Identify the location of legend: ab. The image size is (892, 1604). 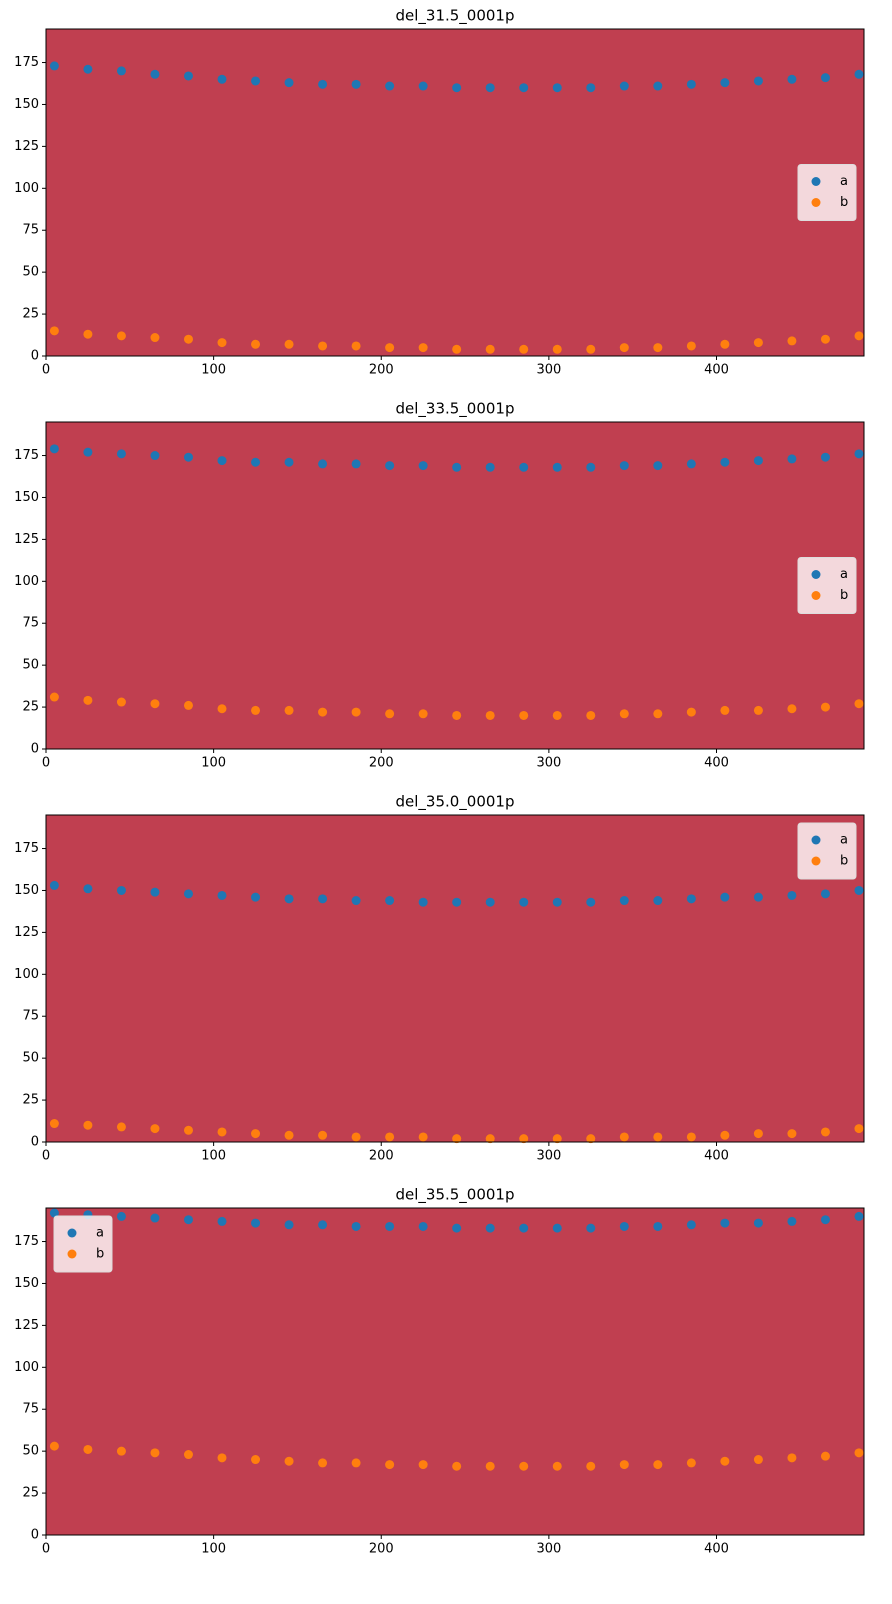
(827, 851).